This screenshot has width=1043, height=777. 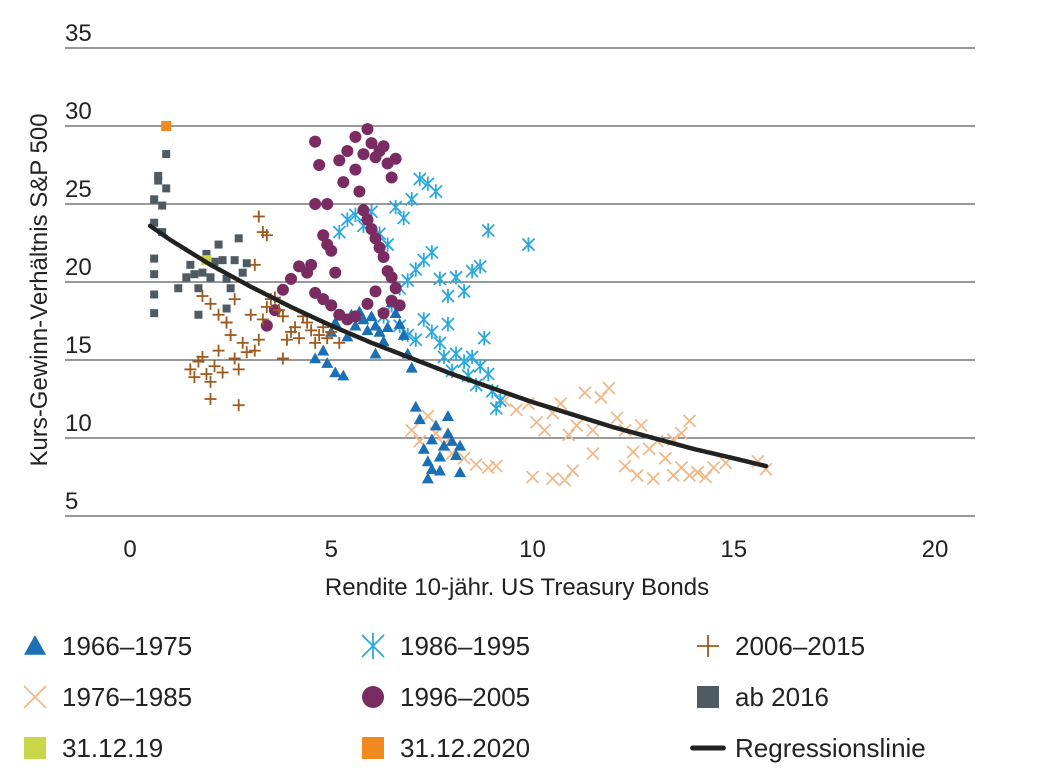 I want to click on x-tick-label: 0, so click(x=129, y=549).